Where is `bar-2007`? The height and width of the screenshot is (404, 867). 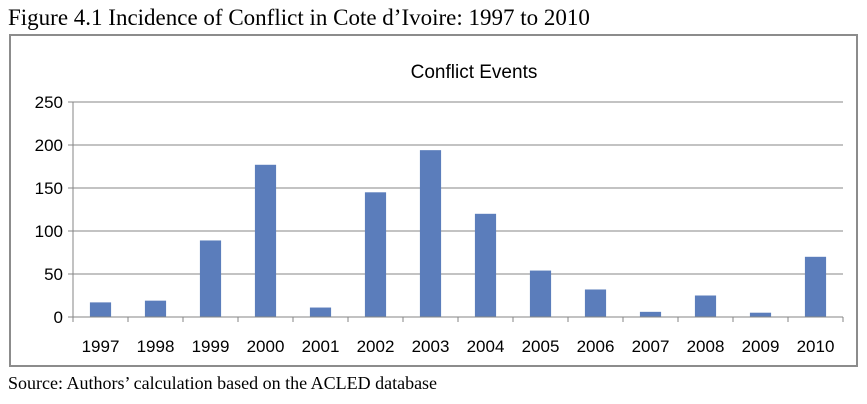
bar-2007 is located at coordinates (650, 314).